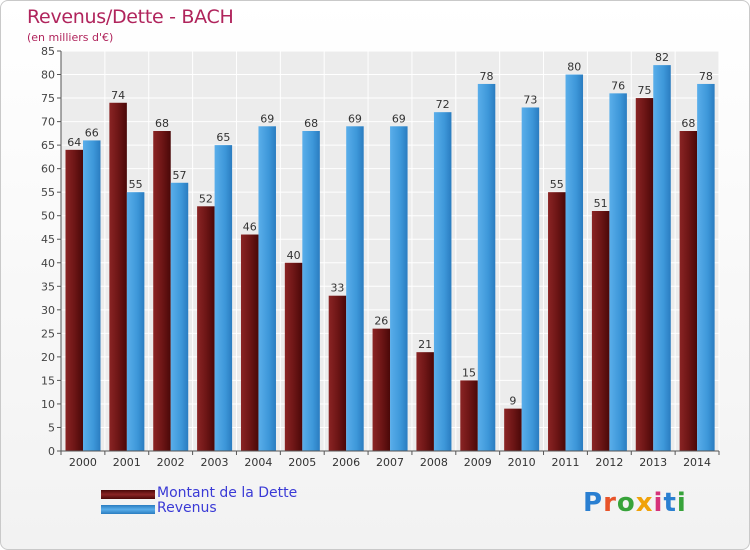 The image size is (750, 550). What do you see at coordinates (311, 123) in the screenshot?
I see `data-label-revenue: 68` at bounding box center [311, 123].